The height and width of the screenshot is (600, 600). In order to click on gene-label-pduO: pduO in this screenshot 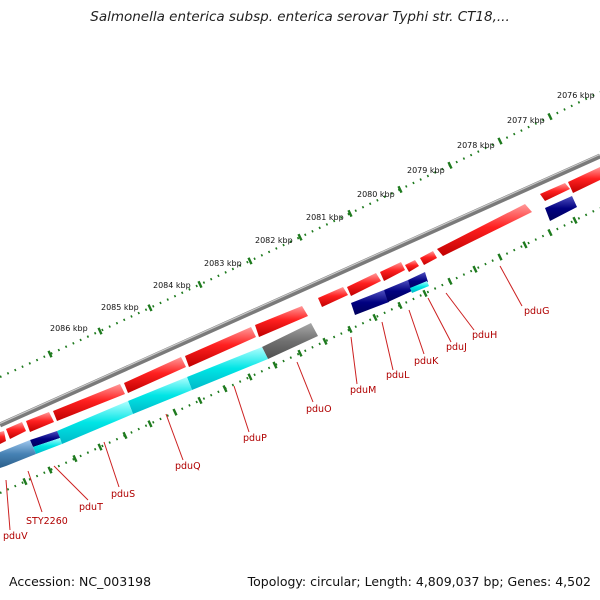, I will do `click(319, 409)`.